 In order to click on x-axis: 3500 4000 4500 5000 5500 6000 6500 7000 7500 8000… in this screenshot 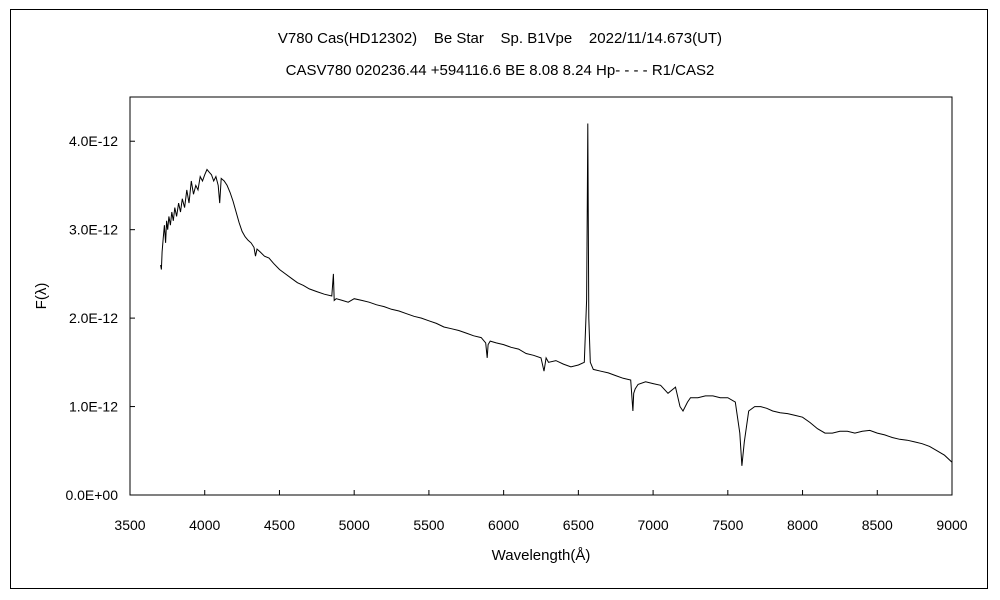, I will do `click(541, 511)`.